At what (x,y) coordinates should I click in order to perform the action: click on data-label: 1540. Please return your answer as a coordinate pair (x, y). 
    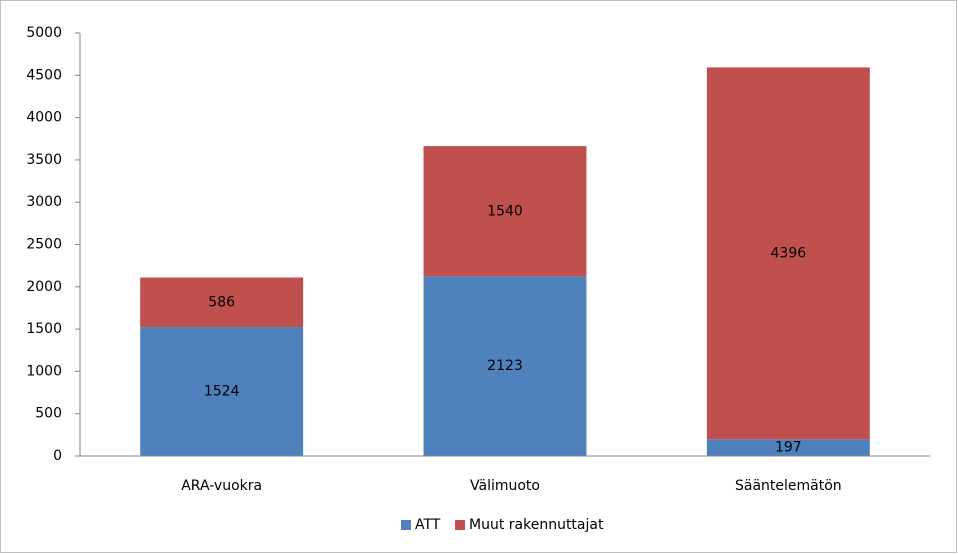
    Looking at the image, I should click on (505, 211).